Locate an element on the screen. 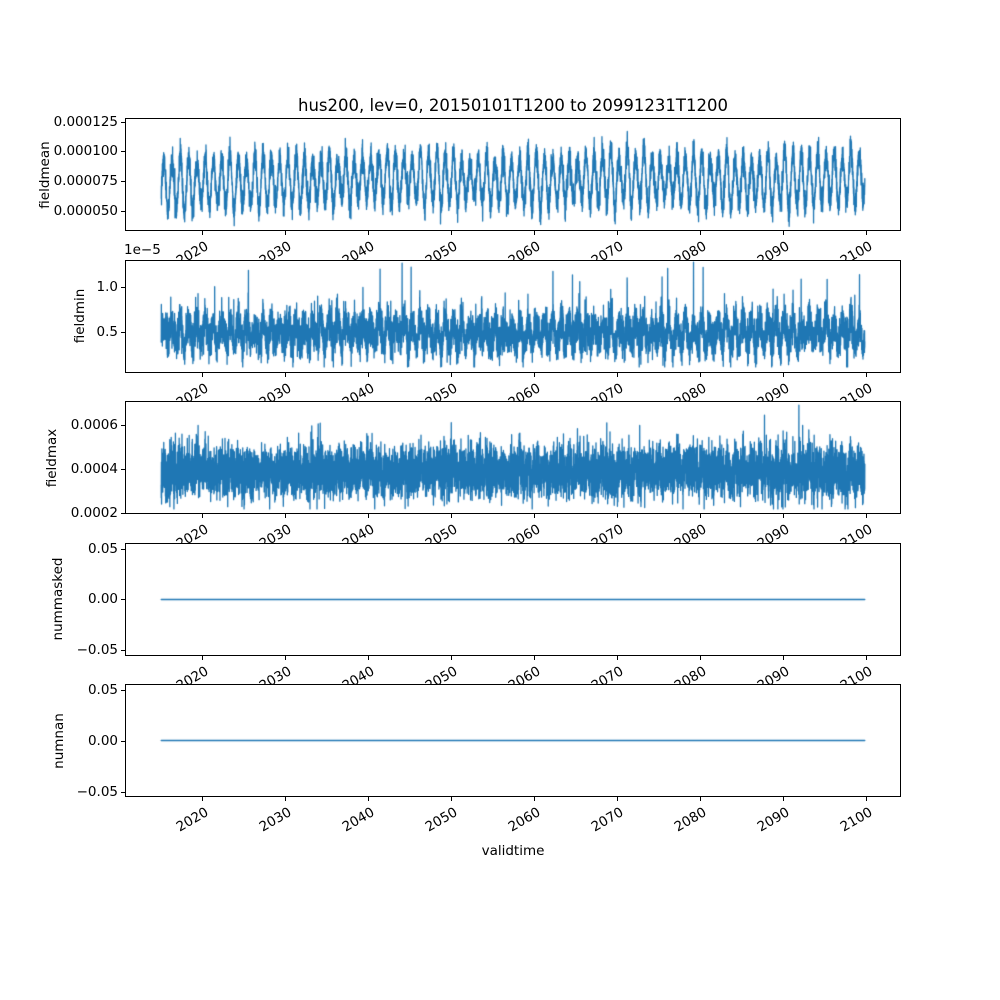  x-tick-label: 2070 is located at coordinates (607, 820).